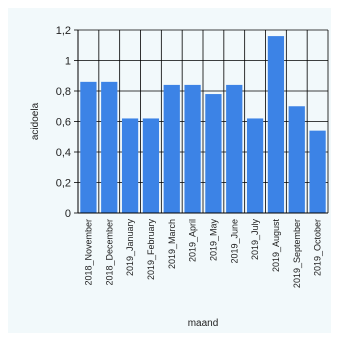 The height and width of the screenshot is (341, 339). Describe the element at coordinates (63, 92) in the screenshot. I see `y-tick-label: 0,8` at that location.